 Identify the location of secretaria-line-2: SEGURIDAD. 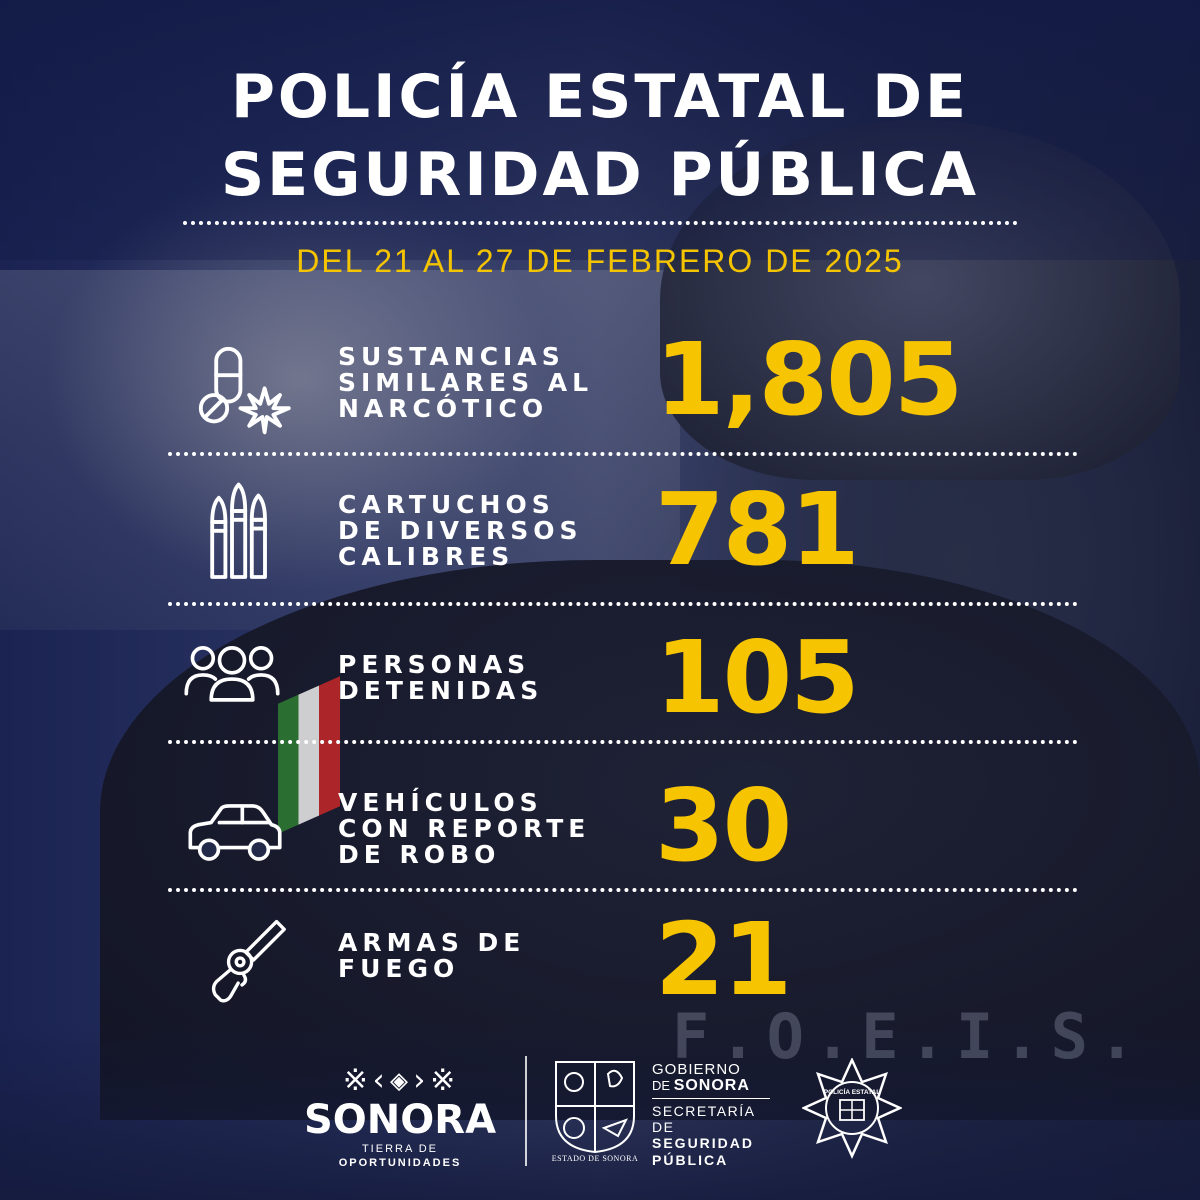
(703, 1143).